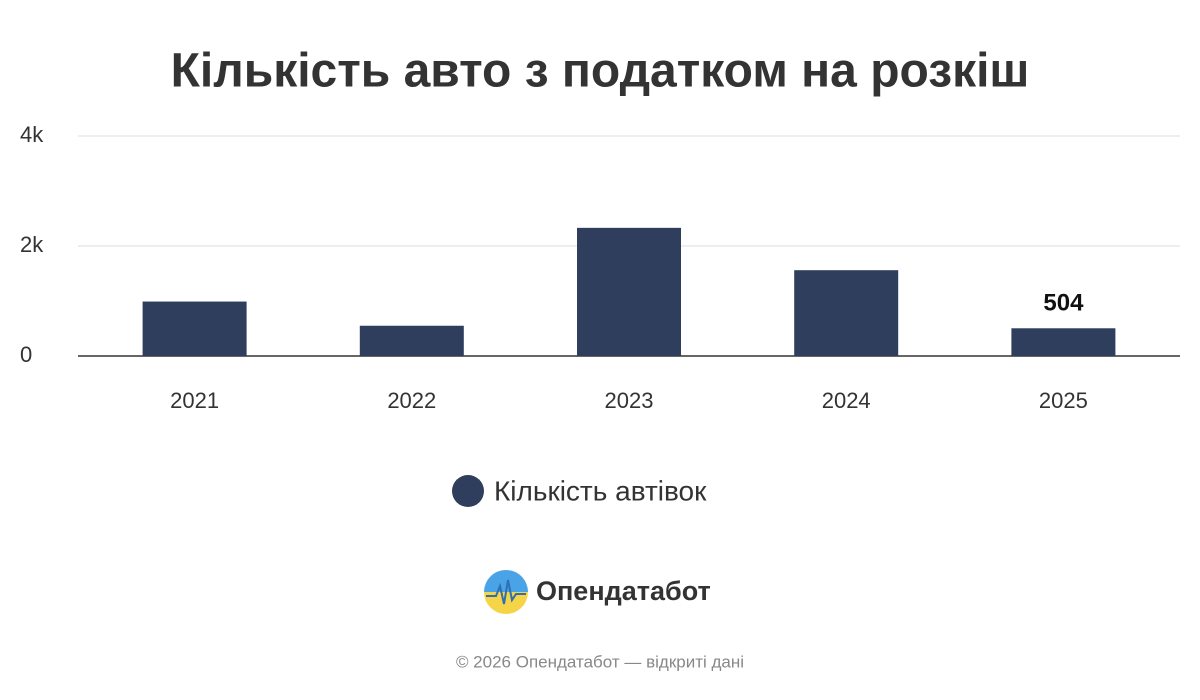 This screenshot has width=1200, height=700. What do you see at coordinates (194, 400) in the screenshot?
I see `x-tick-label: 2021` at bounding box center [194, 400].